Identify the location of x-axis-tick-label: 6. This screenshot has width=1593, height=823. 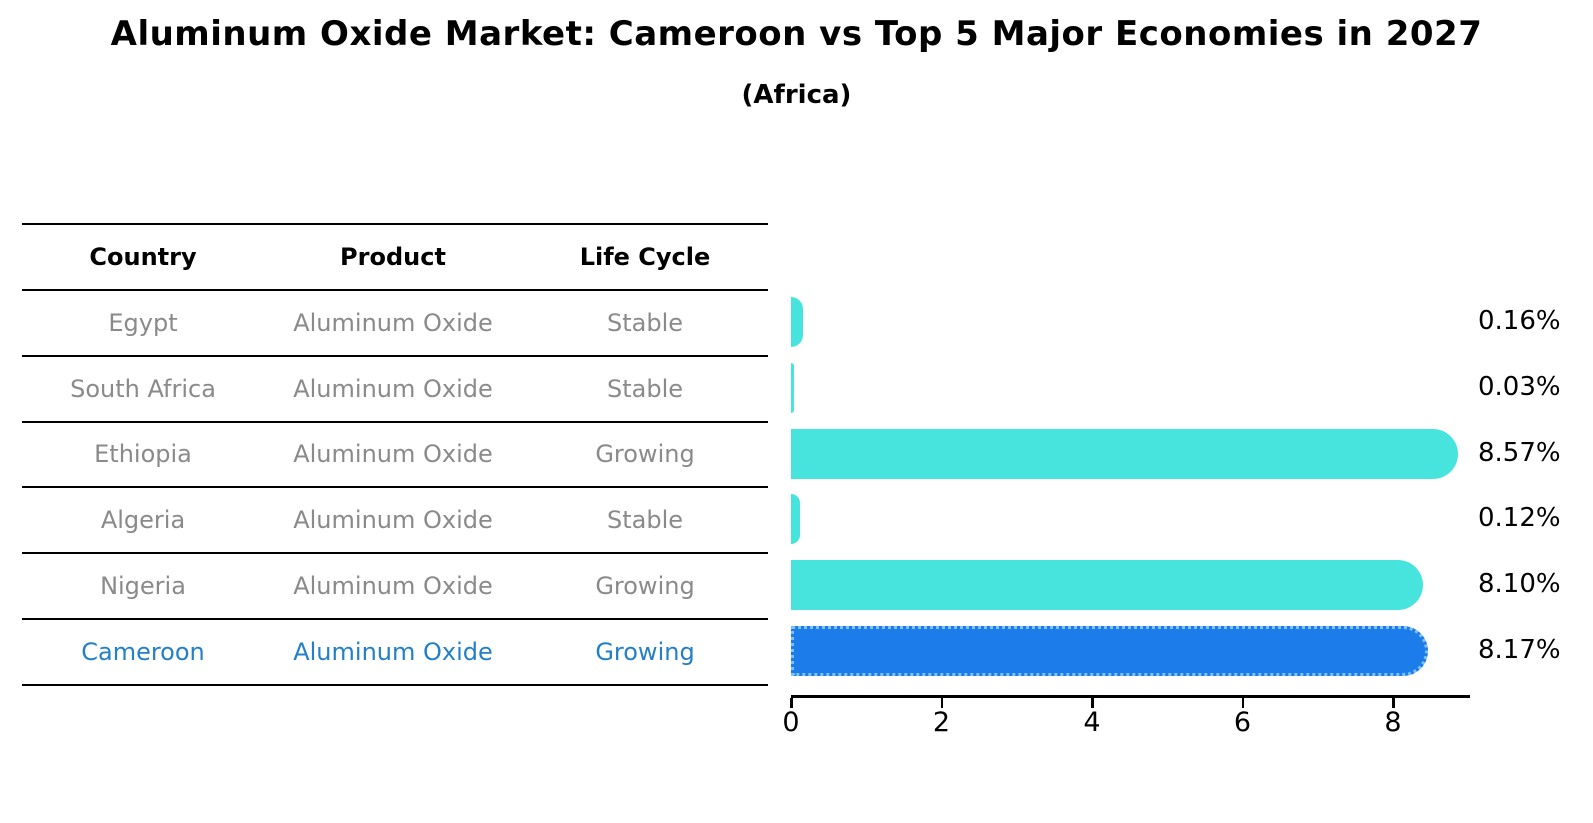
(1242, 722).